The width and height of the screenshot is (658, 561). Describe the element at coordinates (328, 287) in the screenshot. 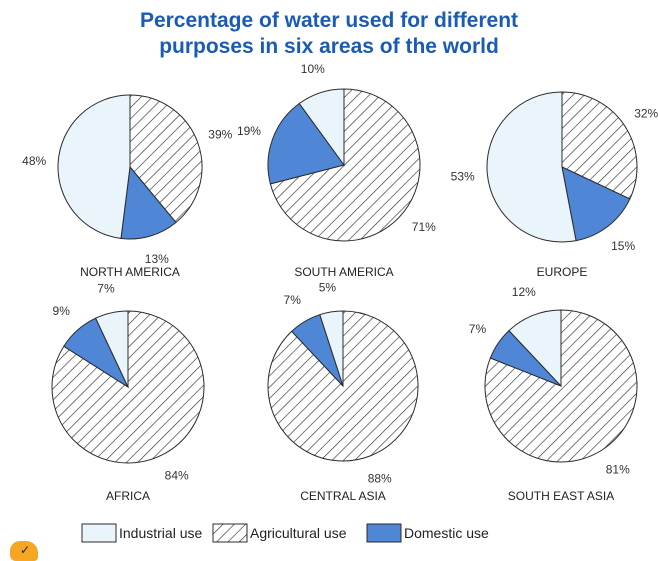

I see `value-label-industrial-use: 5%` at that location.